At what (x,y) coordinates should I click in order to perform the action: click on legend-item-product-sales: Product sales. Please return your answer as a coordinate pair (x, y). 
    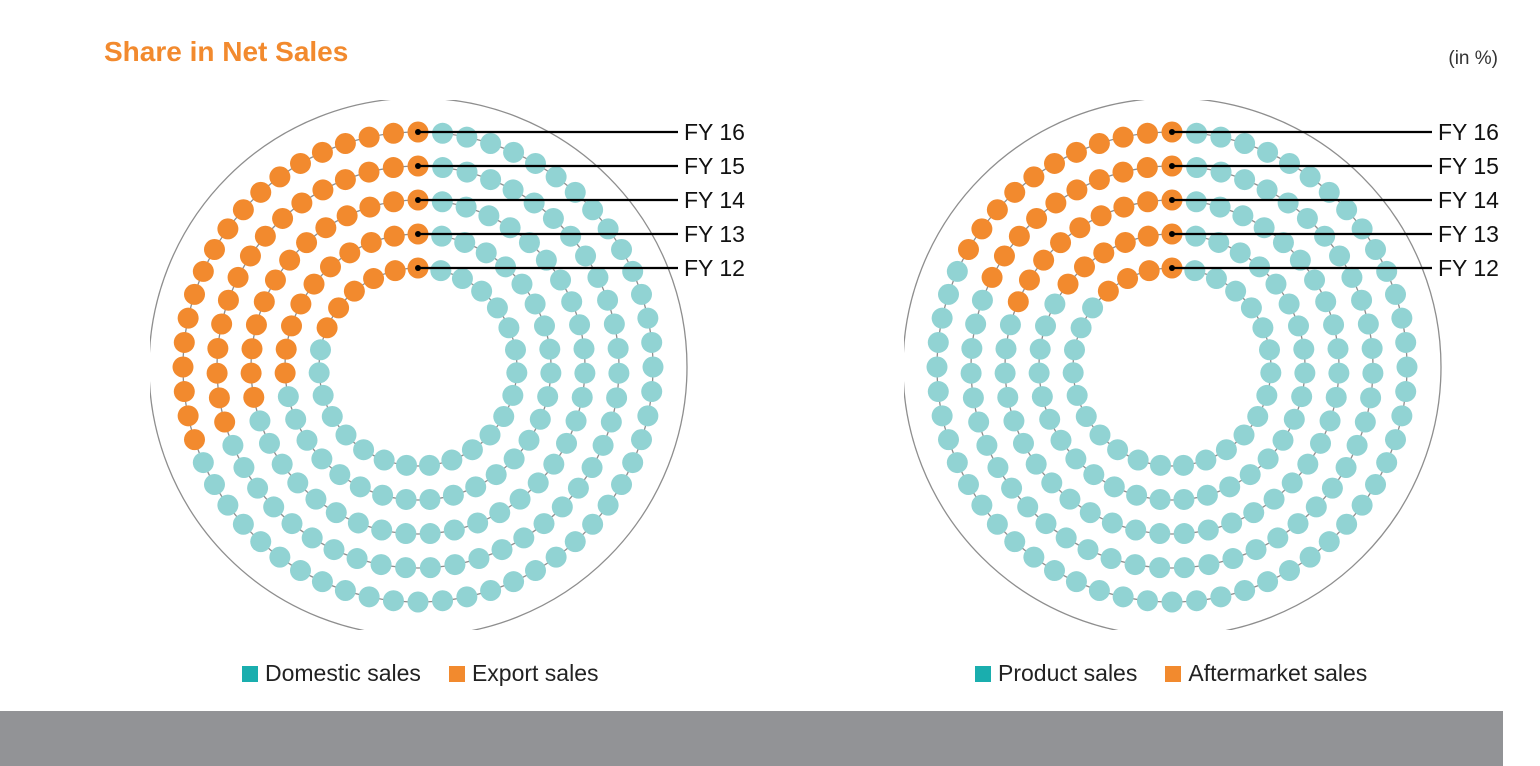
    Looking at the image, I should click on (1056, 673).